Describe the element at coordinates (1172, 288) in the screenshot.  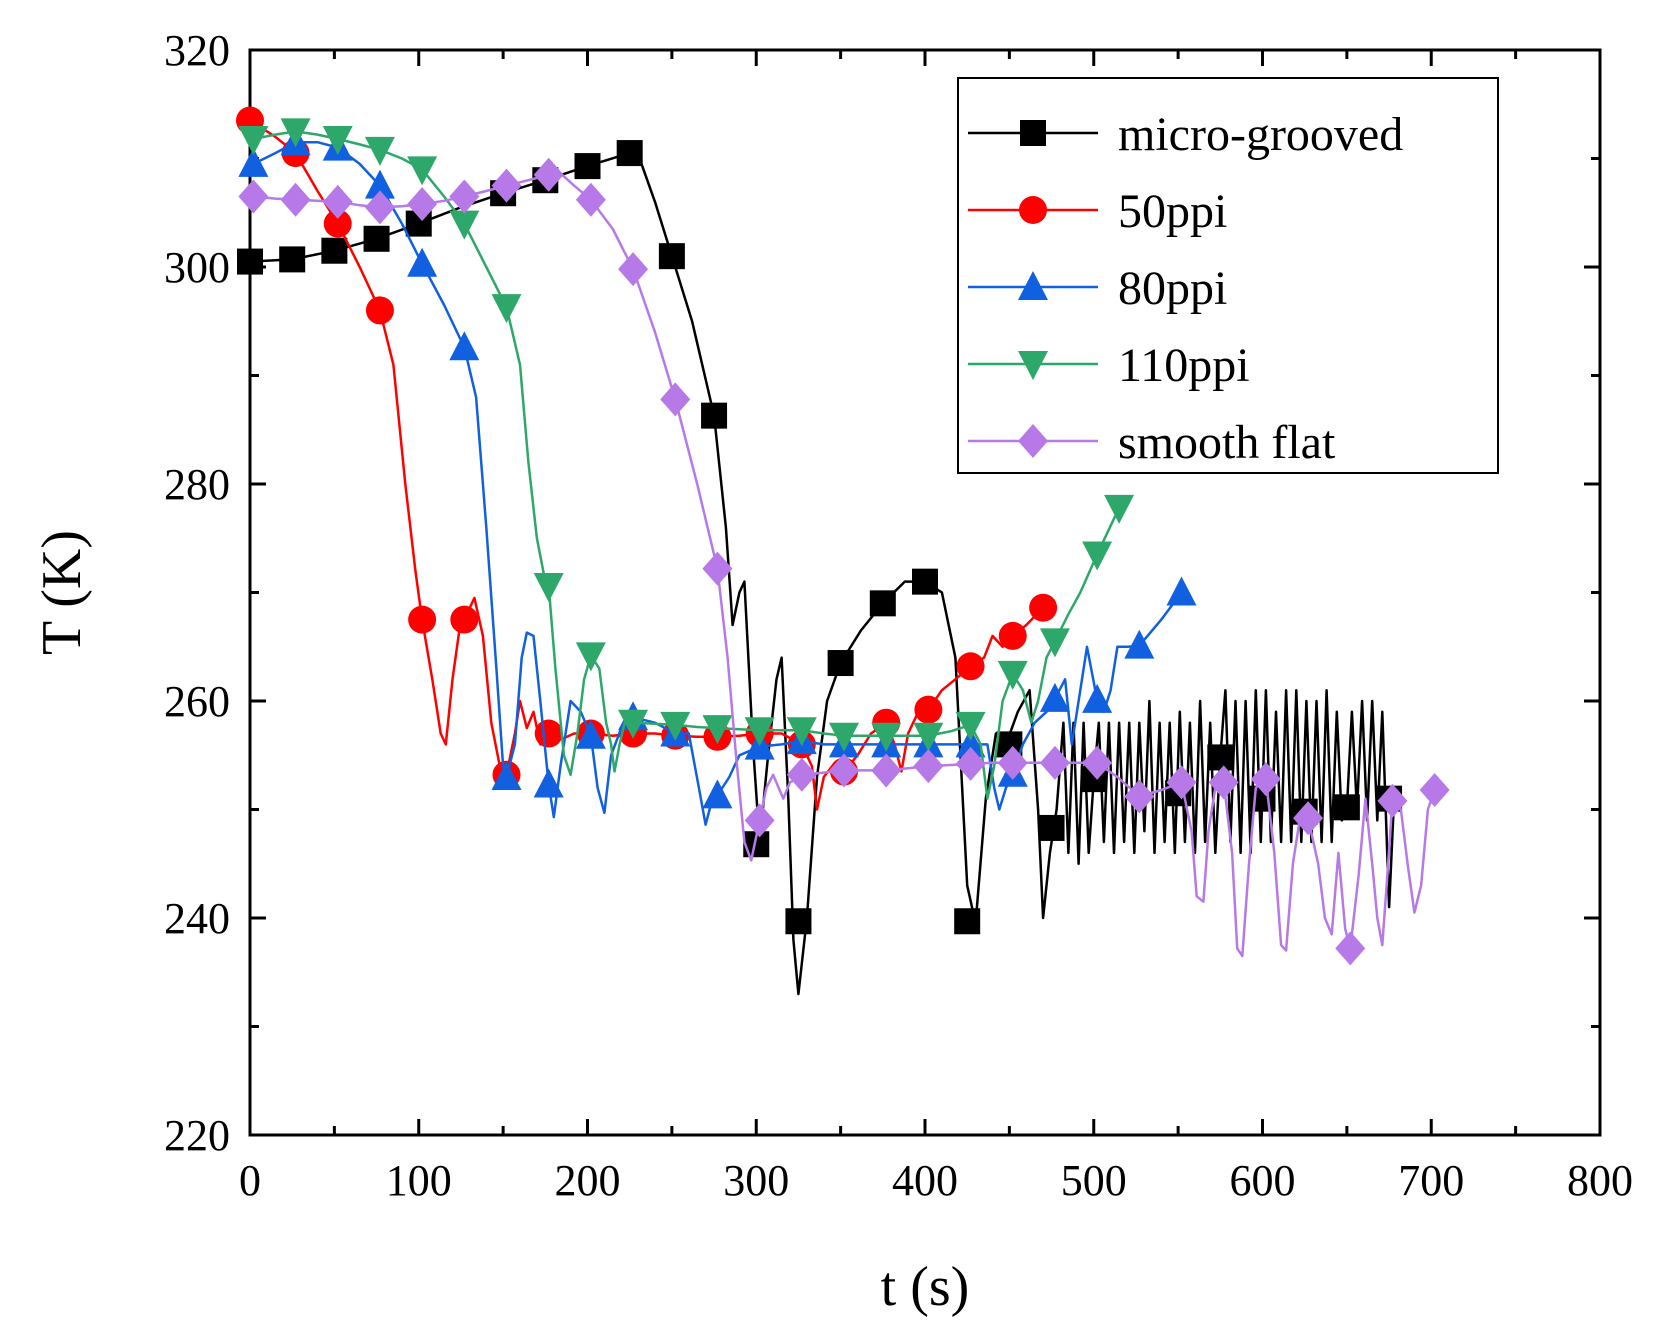
I see `legend-label-80ppi: 80ppi` at that location.